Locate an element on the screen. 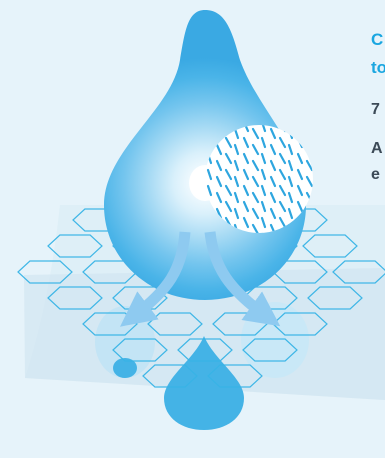 This screenshot has height=458, width=385. bottom-droplet-left is located at coordinates (125, 368).